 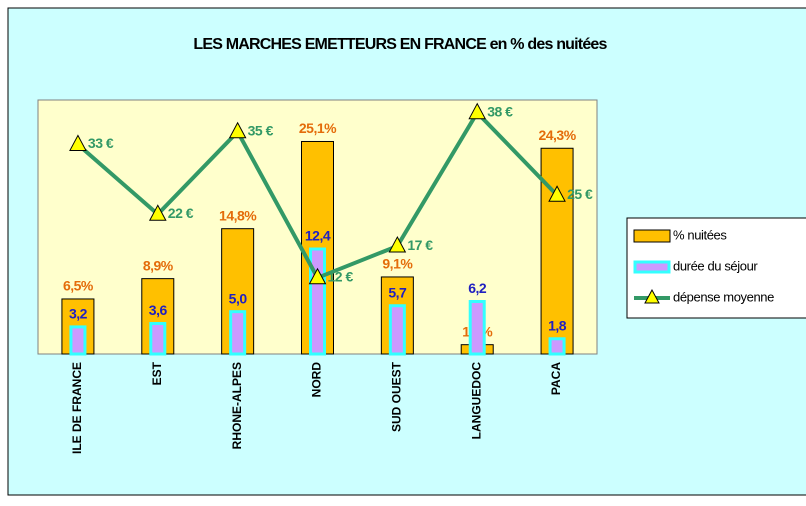 I want to click on data-label: 25,1%, so click(x=318, y=128).